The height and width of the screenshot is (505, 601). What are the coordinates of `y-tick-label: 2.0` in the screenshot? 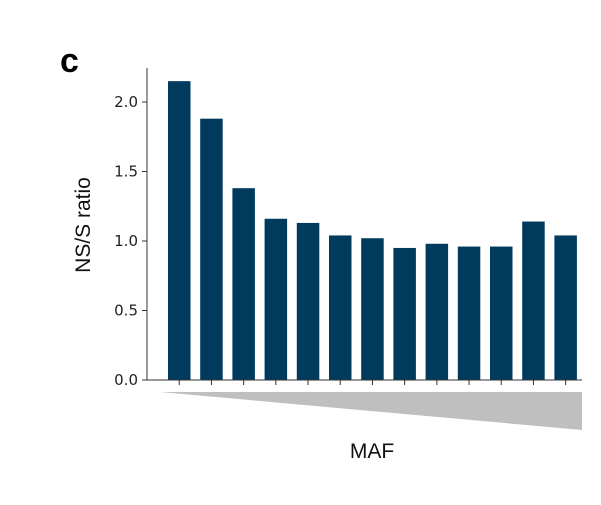 It's located at (126, 102).